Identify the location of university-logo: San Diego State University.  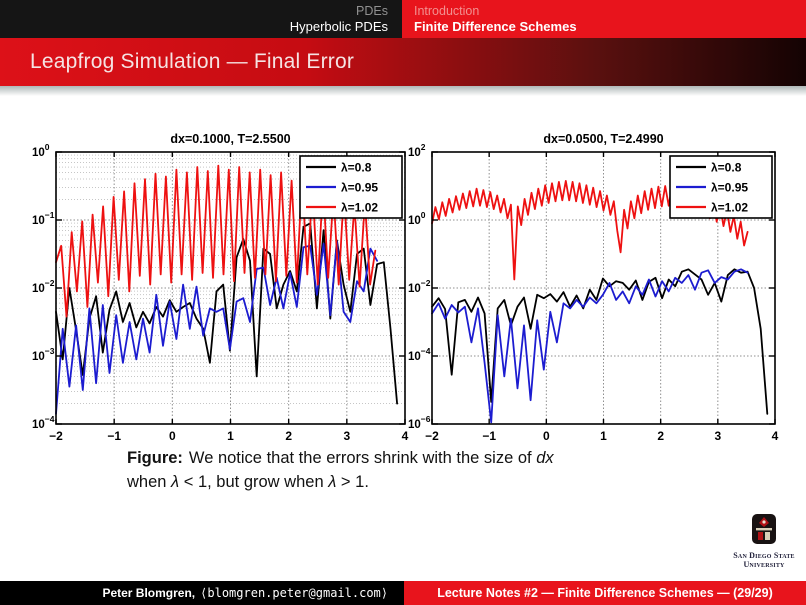
(764, 541).